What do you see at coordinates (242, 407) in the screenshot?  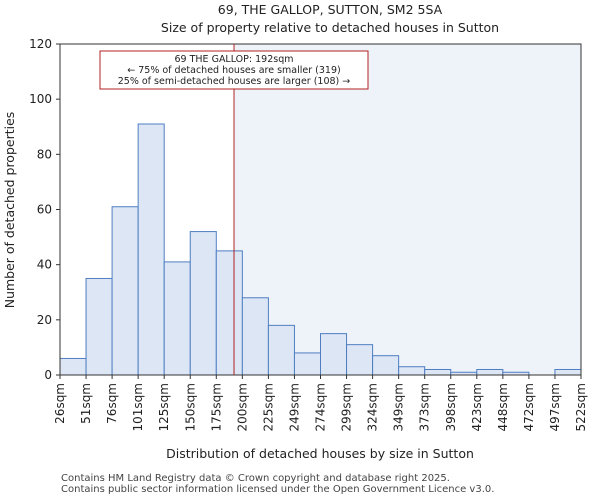 I see `x-tick-label: 200sqm` at bounding box center [242, 407].